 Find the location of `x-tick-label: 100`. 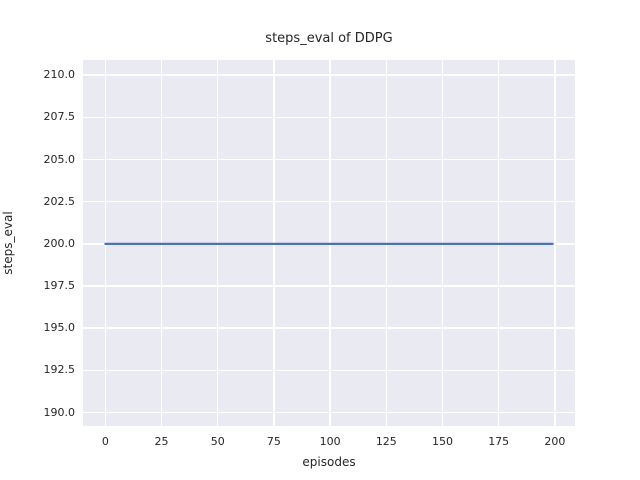

x-tick-label: 100 is located at coordinates (330, 441).